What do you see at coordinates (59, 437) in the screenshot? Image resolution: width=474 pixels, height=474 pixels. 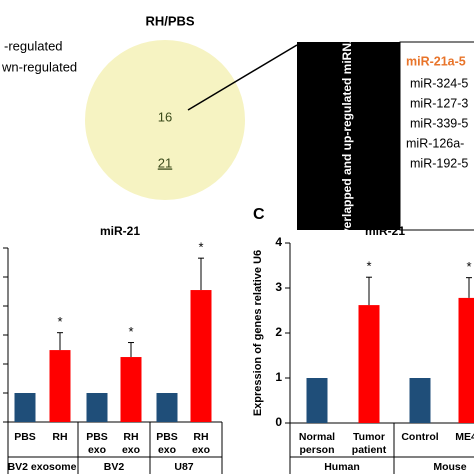 I see `x-tick-label: RH` at bounding box center [59, 437].